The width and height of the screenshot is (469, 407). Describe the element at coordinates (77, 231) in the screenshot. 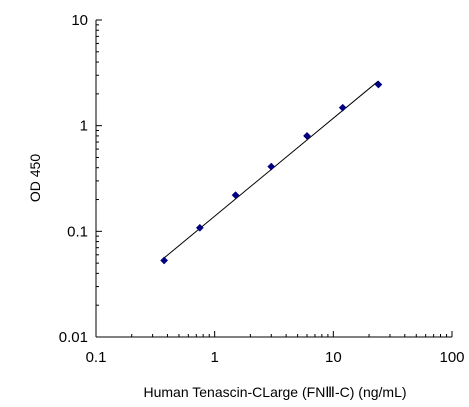

I see `y-tick-label: 0.1` at that location.